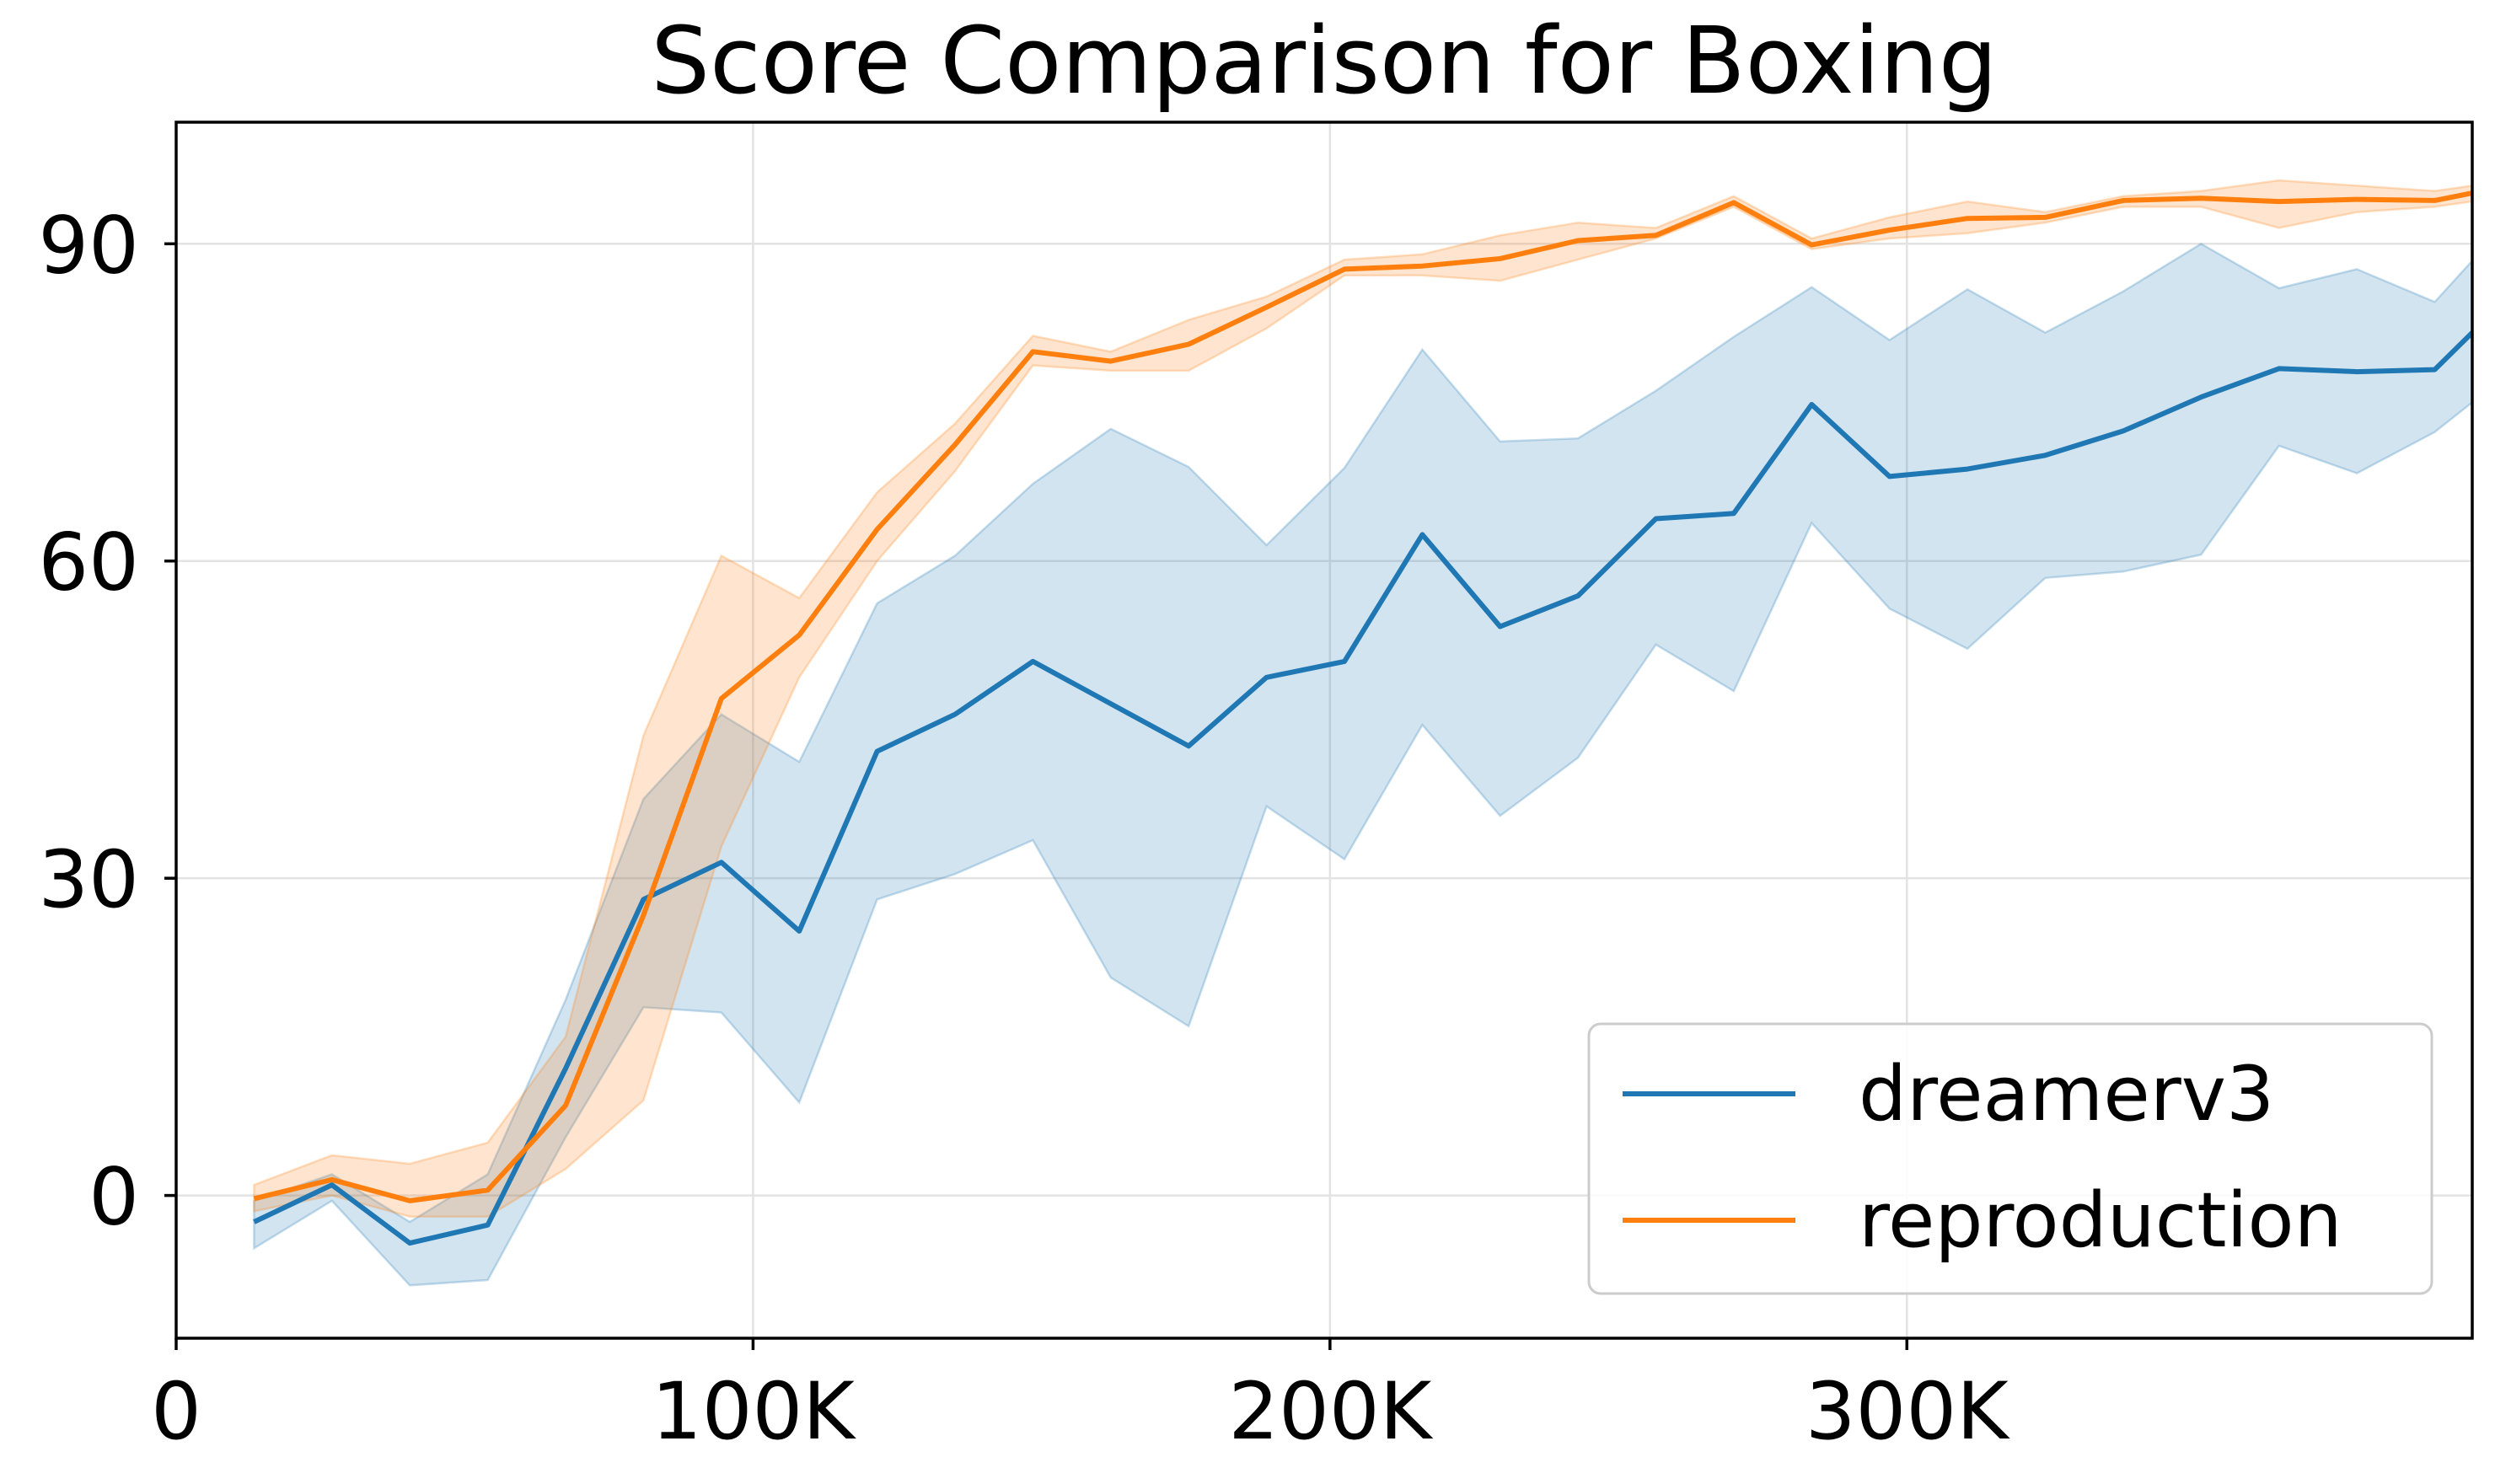 This screenshot has height=1484, width=2495. I want to click on legend: dreamerv3 reproduction, so click(2010, 1158).